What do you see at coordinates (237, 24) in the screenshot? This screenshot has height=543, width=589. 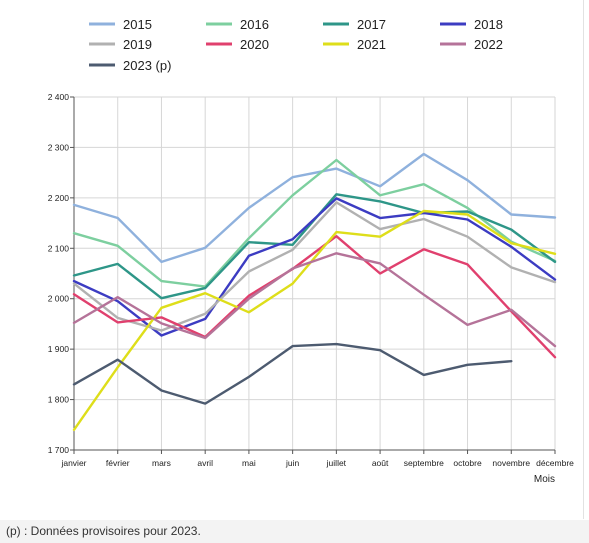 I see `legend-item: 2016` at bounding box center [237, 24].